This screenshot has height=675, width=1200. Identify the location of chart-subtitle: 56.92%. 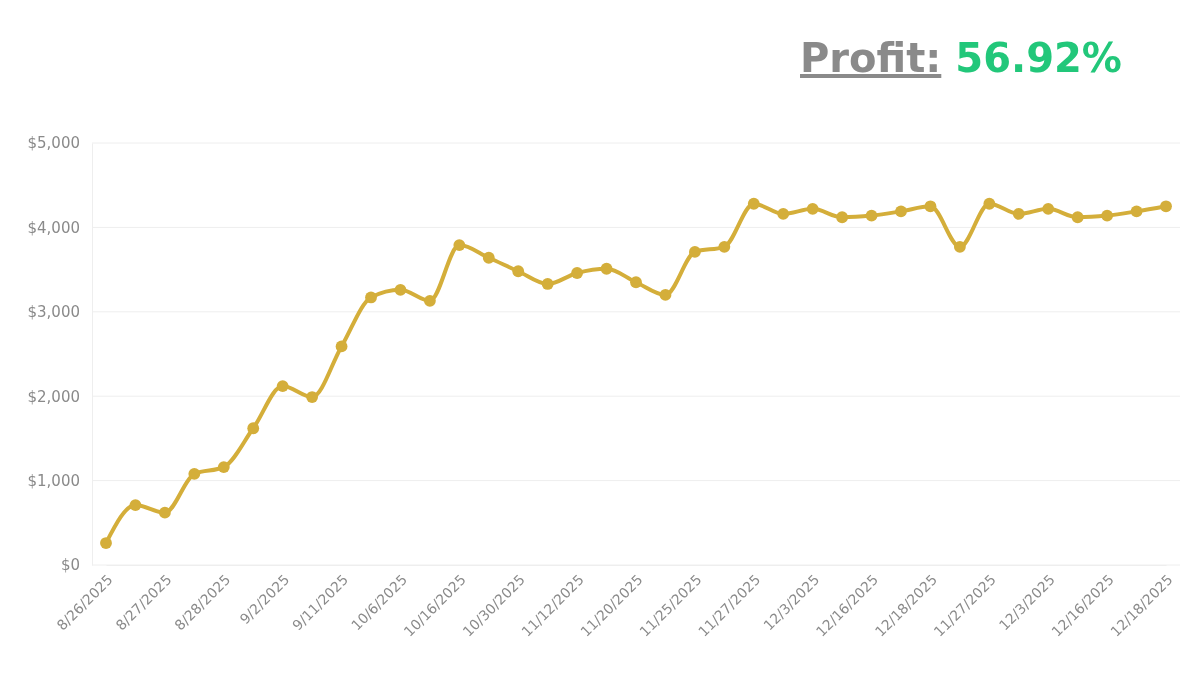
(1038, 58).